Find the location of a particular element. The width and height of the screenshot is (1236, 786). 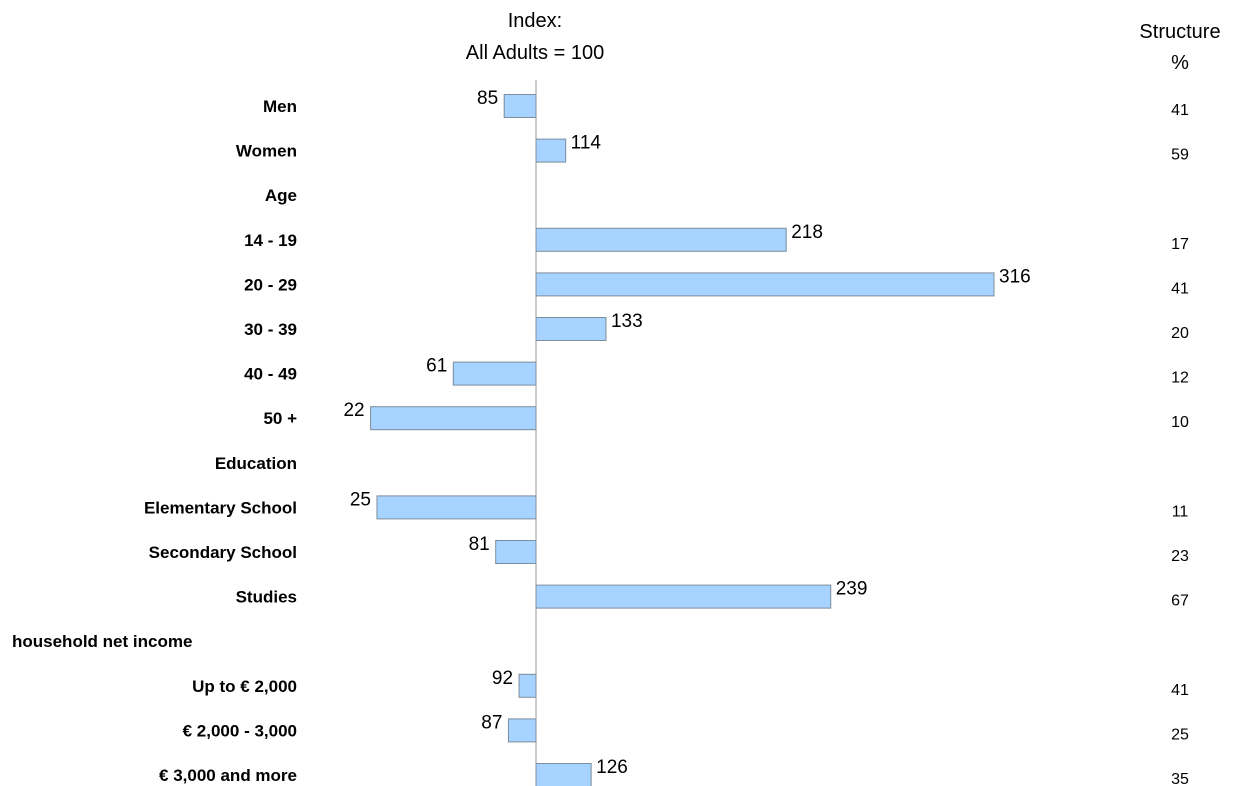

row-label: Up to € 2,000 is located at coordinates (244, 686).